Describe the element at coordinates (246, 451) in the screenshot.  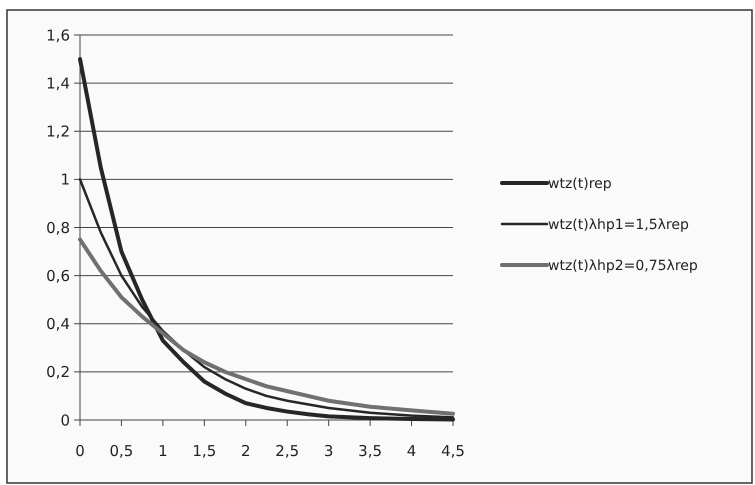
I see `x-tick-label: 2` at that location.